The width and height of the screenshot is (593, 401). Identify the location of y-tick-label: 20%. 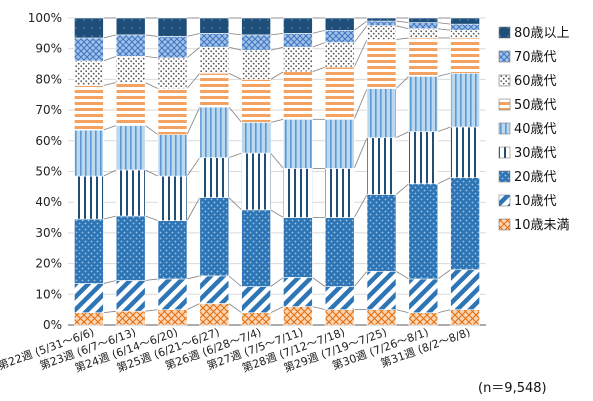
(48, 264).